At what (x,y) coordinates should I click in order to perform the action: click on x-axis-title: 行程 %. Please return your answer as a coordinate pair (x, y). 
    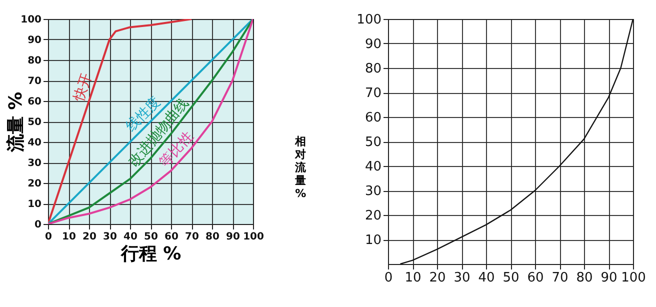
    Looking at the image, I should click on (151, 254).